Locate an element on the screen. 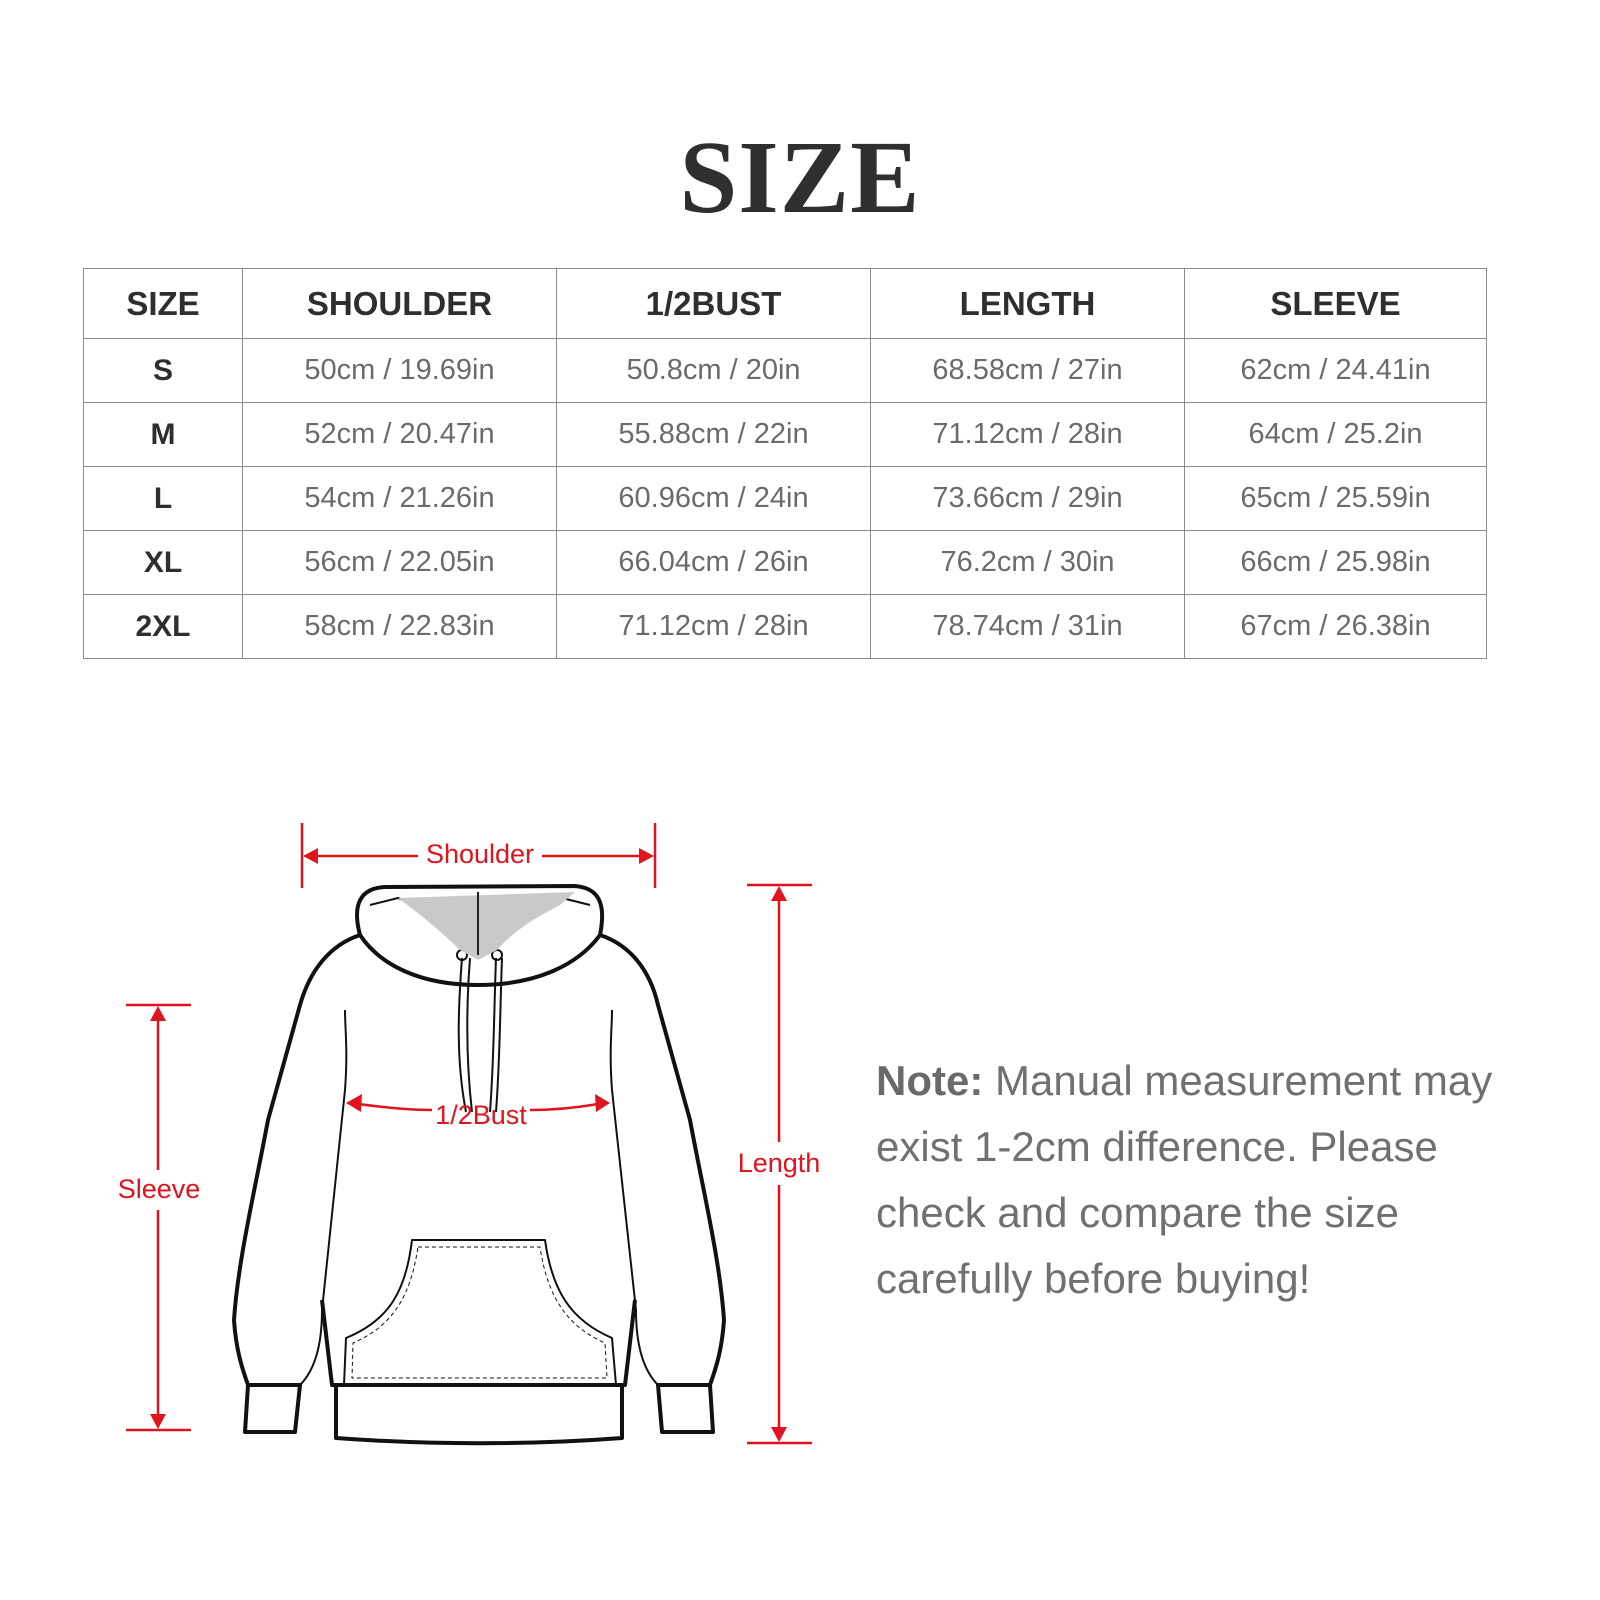 The height and width of the screenshot is (1600, 1600). size-cell: M is located at coordinates (163, 434).